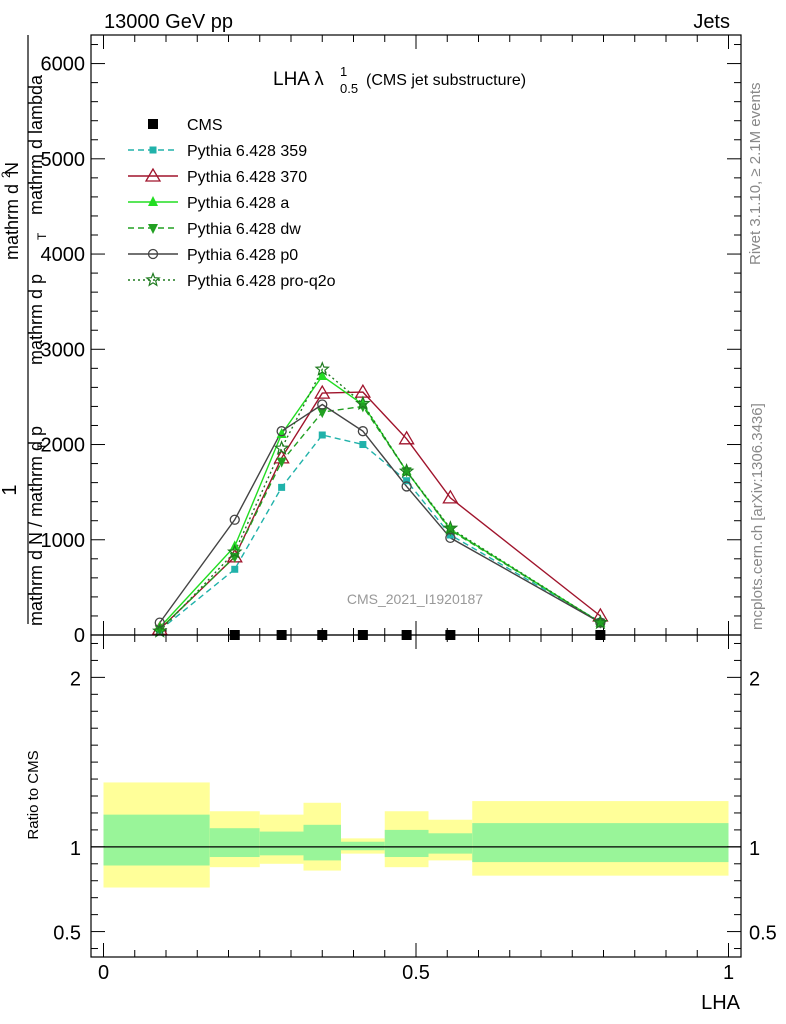 Image resolution: width=786 pixels, height=1024 pixels. What do you see at coordinates (242, 255) in the screenshot?
I see `legend-label: Pythia 6.428 p0` at bounding box center [242, 255].